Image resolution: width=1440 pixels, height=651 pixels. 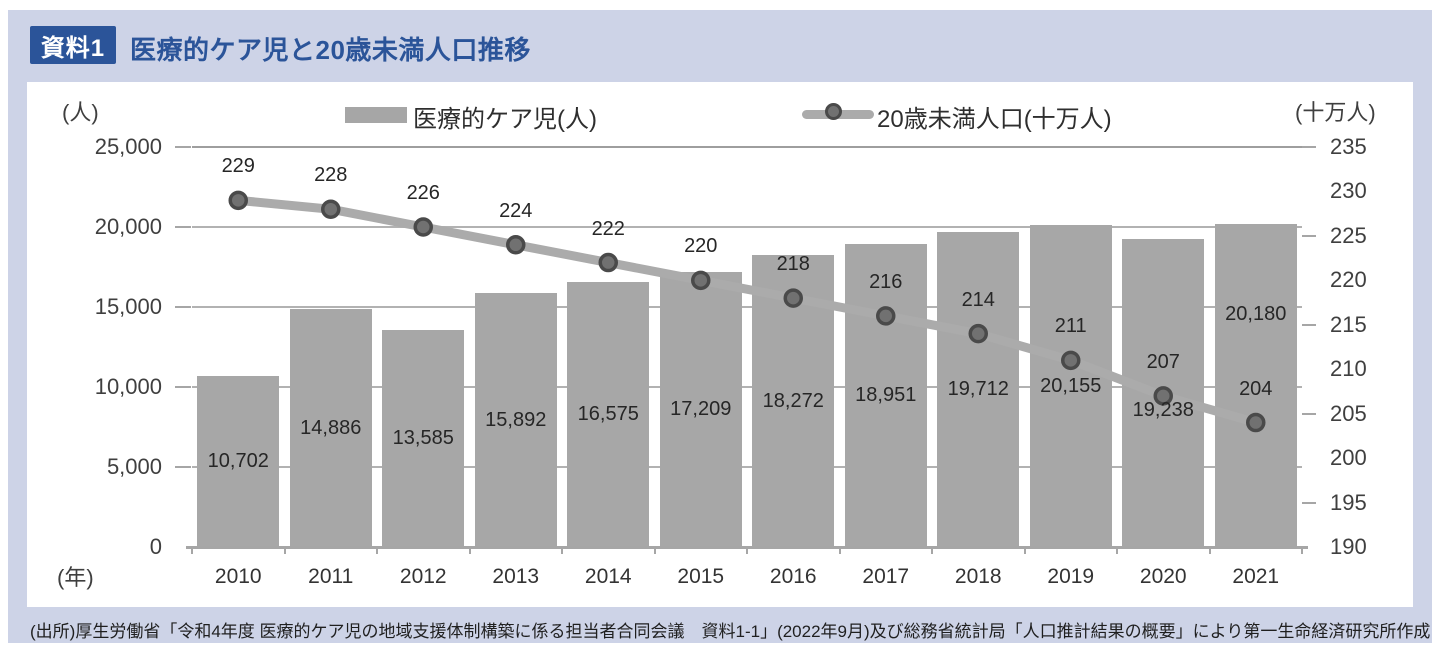 I want to click on left-axis-tick-label: 25,000, so click(x=128, y=146).